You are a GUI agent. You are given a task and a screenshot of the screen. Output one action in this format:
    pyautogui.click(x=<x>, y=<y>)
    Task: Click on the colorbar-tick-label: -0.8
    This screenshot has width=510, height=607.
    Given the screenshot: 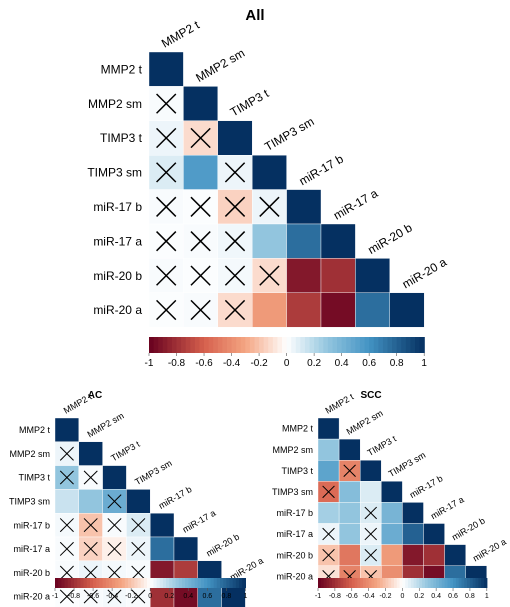 What is the action you would take?
    pyautogui.click(x=74, y=596)
    